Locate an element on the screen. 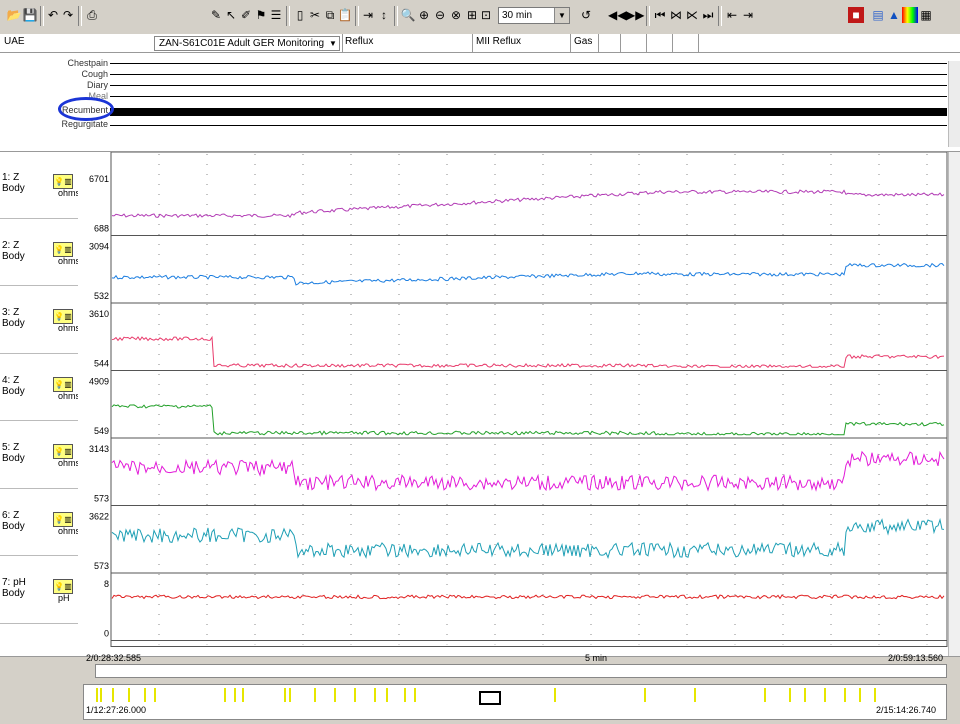 This screenshot has width=960, height=724. graph-icon: ▤ is located at coordinates (878, 15).